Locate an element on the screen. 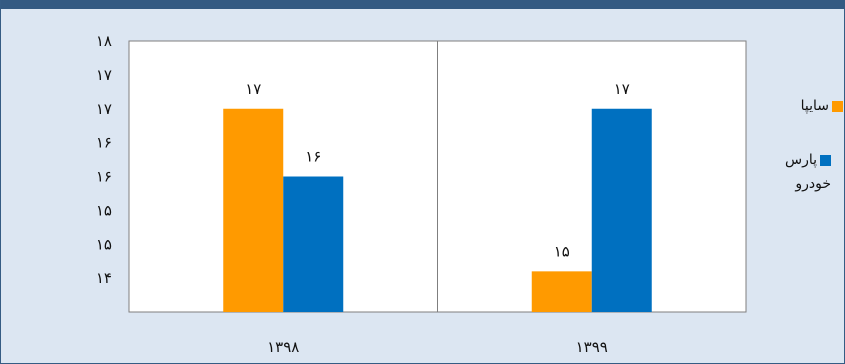 The width and height of the screenshot is (845, 364). data-label-0-0: ۱۷ is located at coordinates (253, 89).